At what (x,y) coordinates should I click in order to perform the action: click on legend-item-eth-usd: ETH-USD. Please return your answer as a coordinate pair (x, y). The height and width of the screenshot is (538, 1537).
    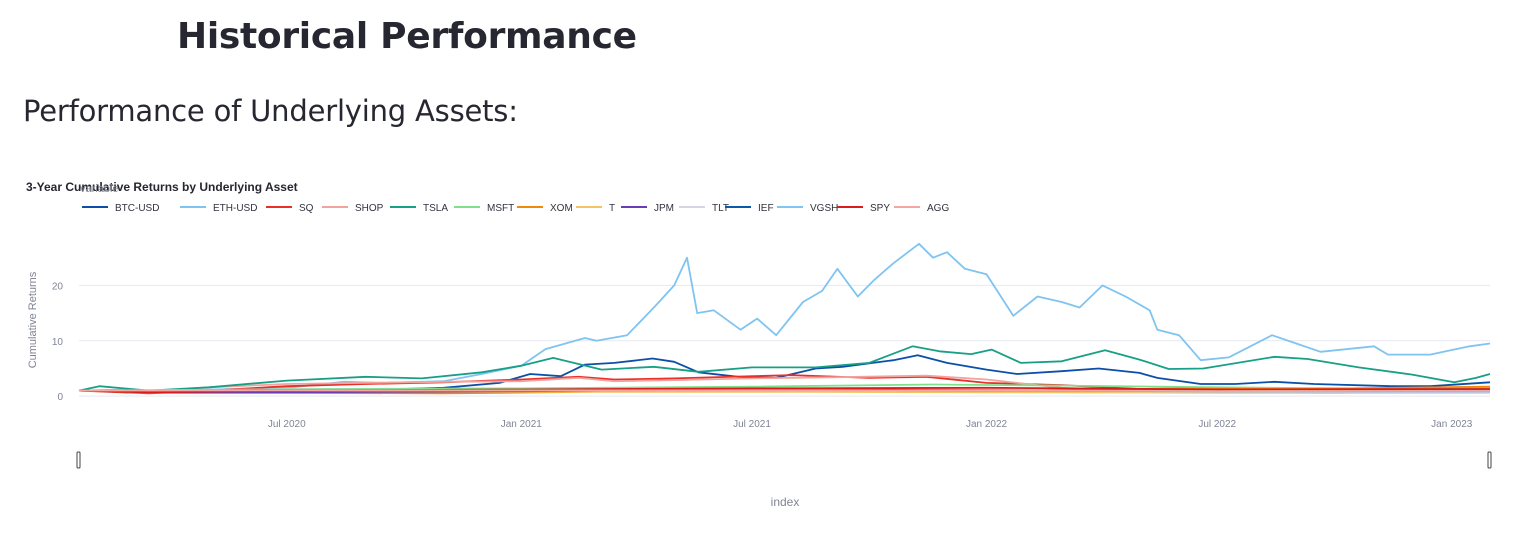
    Looking at the image, I should click on (218, 208).